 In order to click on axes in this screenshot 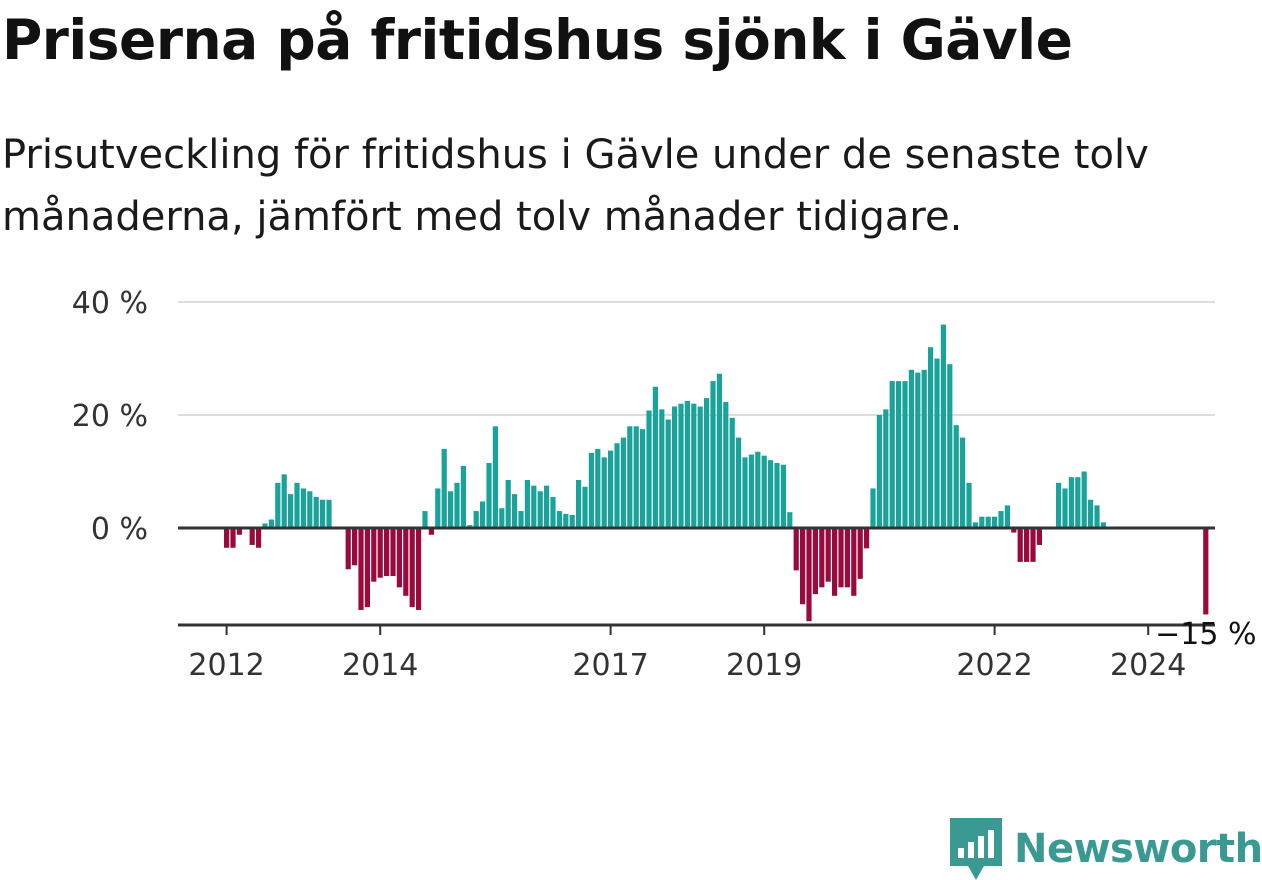, I will do `click(696, 576)`.